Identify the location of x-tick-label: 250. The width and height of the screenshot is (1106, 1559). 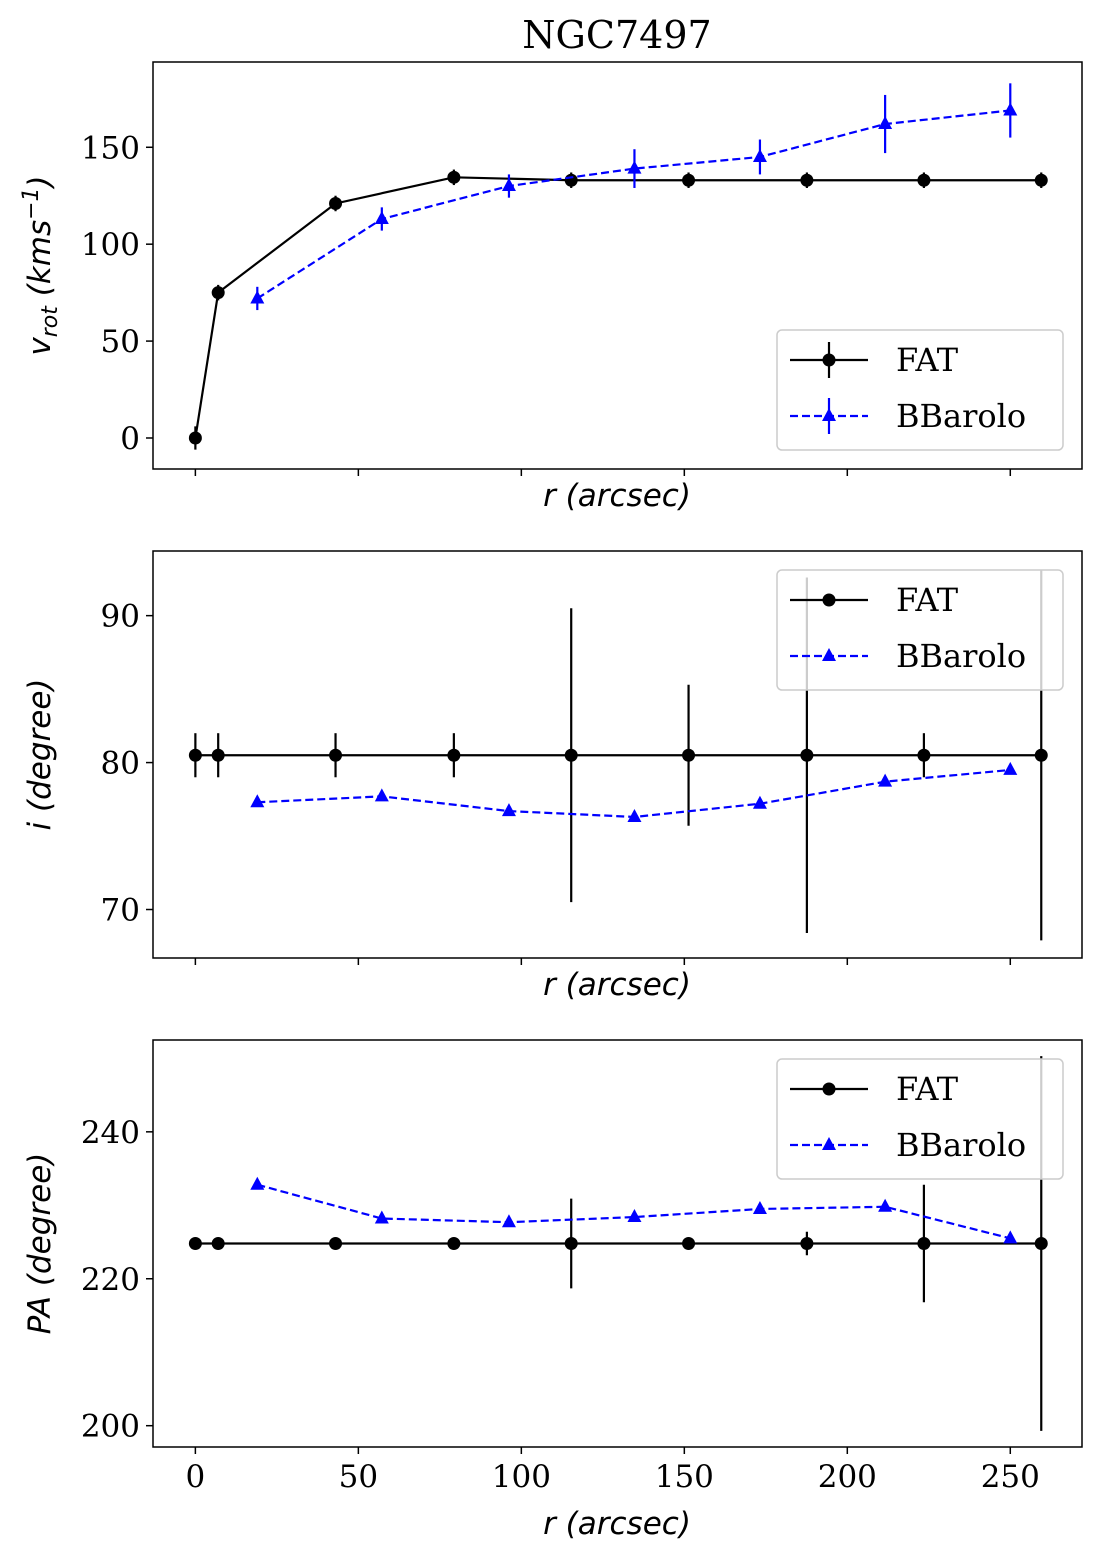
(1010, 1477).